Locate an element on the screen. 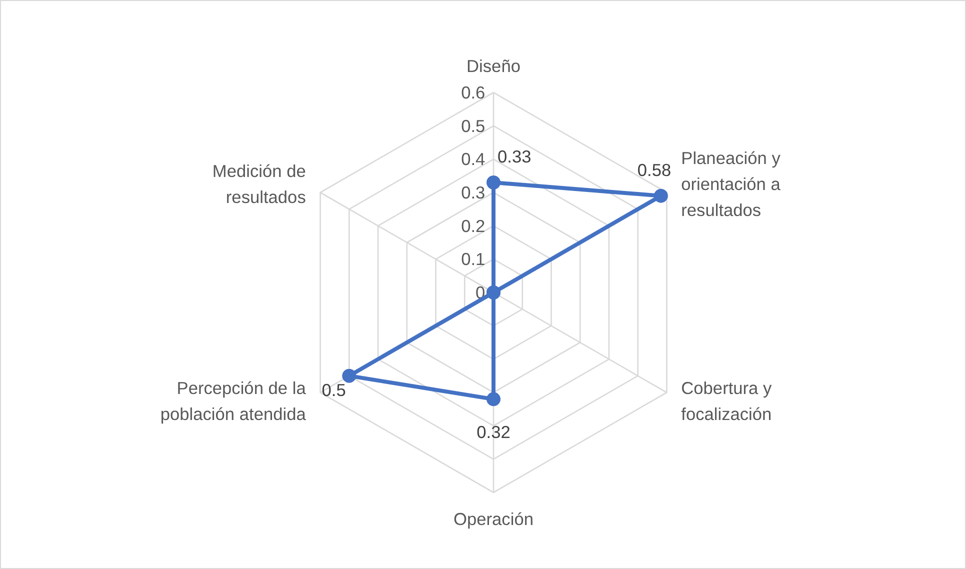  y-tick-label: 0.2 is located at coordinates (473, 226).